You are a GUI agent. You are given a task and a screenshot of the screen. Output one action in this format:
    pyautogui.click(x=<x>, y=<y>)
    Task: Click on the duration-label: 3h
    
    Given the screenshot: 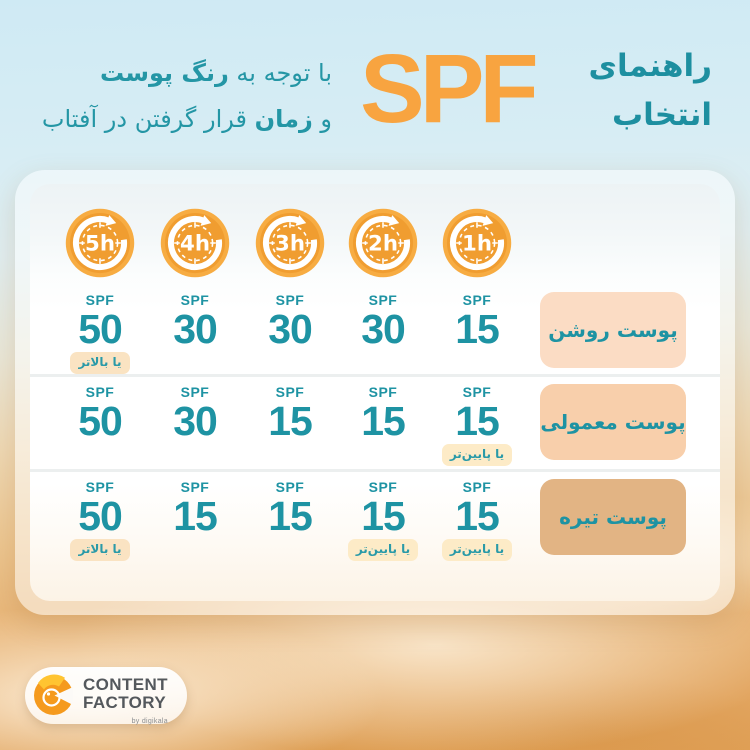 What is the action you would take?
    pyautogui.click(x=290, y=243)
    